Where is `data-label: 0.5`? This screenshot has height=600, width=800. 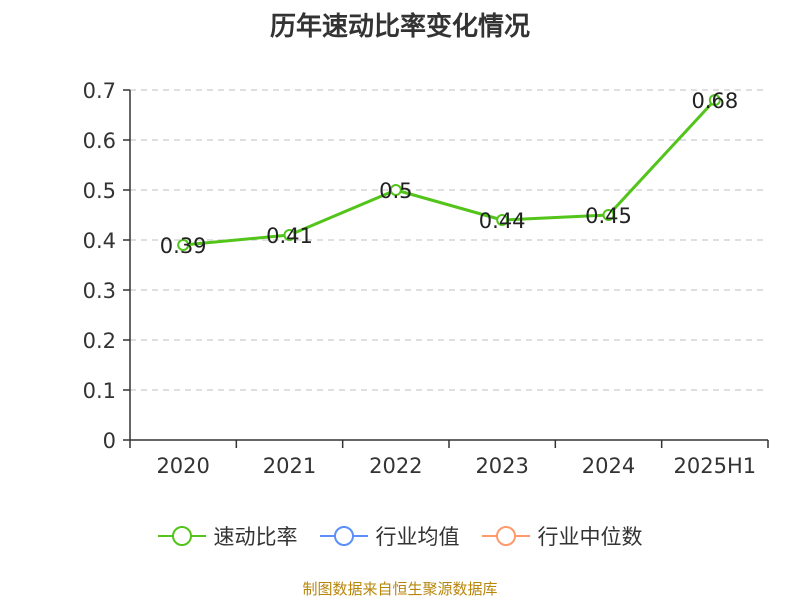 data-label: 0.5 is located at coordinates (395, 191).